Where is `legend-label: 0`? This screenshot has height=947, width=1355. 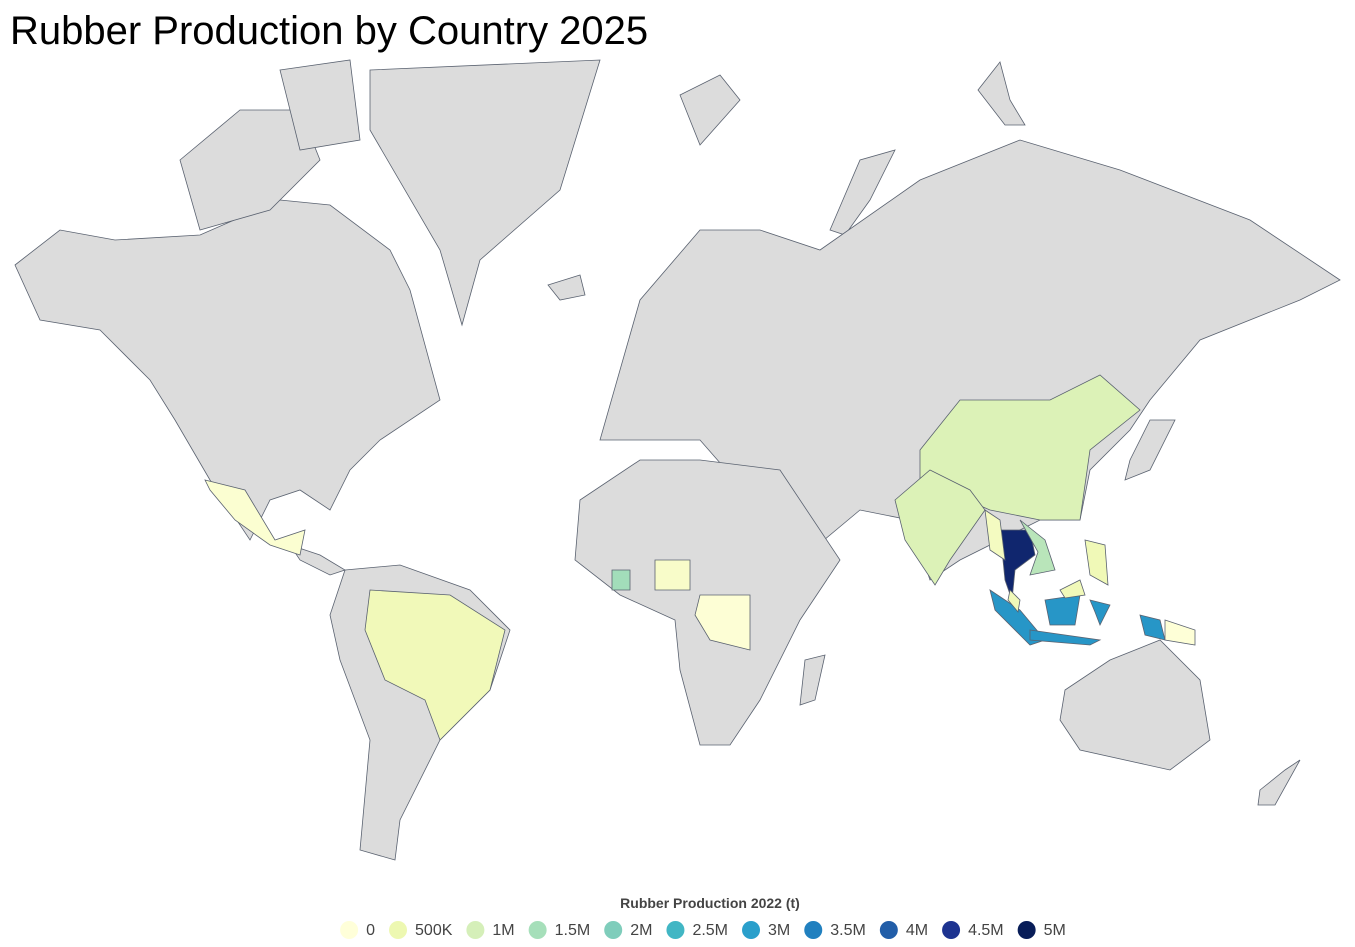 legend-label: 0 is located at coordinates (370, 930).